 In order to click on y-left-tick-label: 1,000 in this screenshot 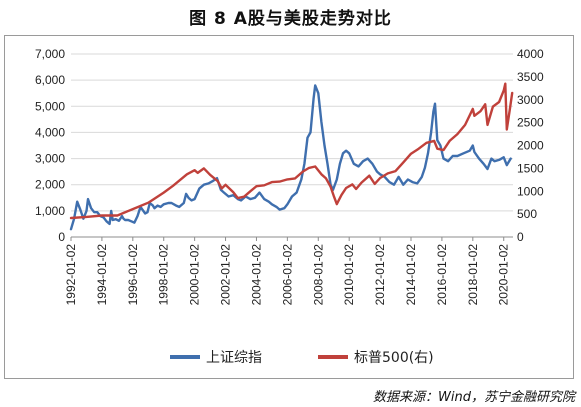, I will do `click(50, 211)`.